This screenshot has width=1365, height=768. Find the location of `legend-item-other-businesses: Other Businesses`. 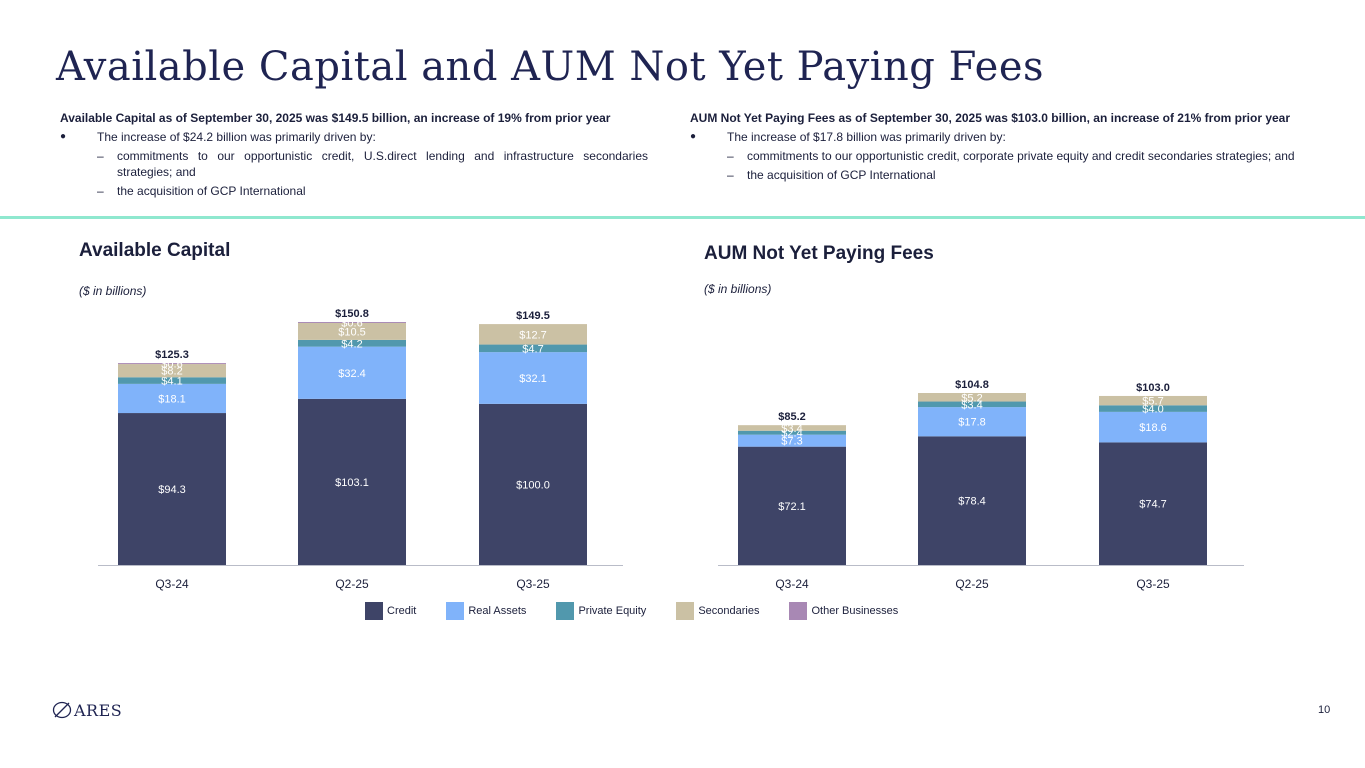

legend-item-other-businesses: Other Businesses is located at coordinates (843, 611).